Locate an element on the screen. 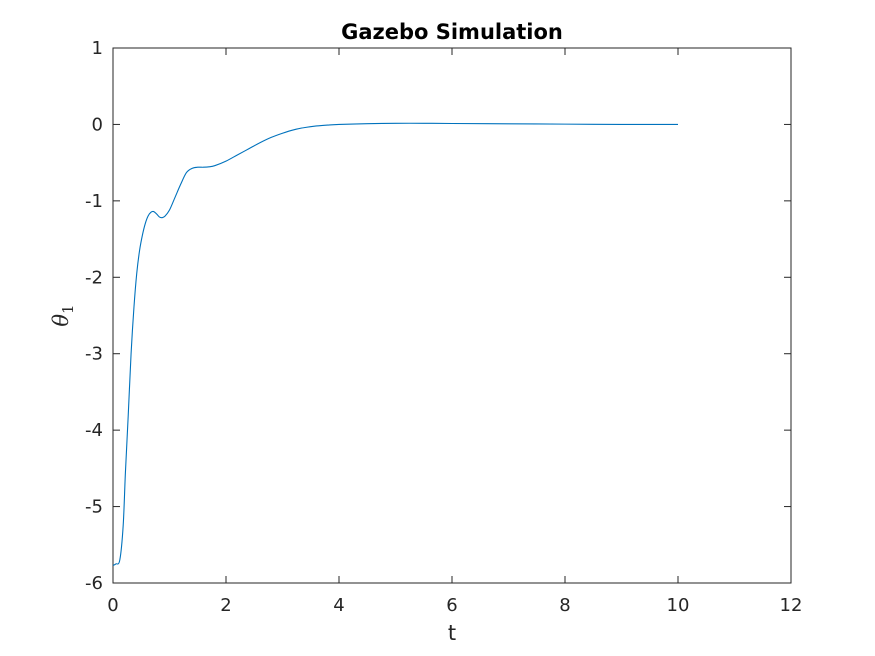 The height and width of the screenshot is (656, 875). y-tick-label: -4 is located at coordinates (94, 430).